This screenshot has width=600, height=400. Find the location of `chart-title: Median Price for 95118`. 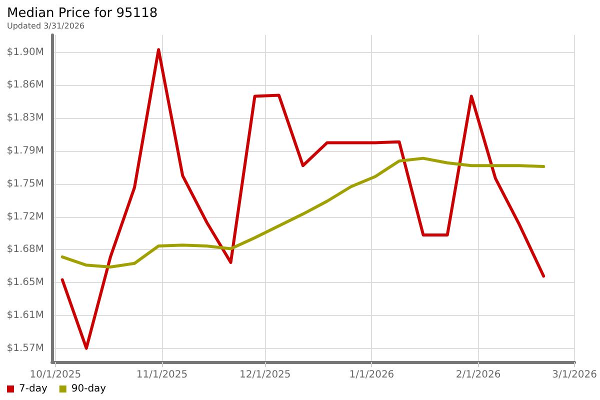

chart-title: Median Price for 95118 is located at coordinates (82, 13).